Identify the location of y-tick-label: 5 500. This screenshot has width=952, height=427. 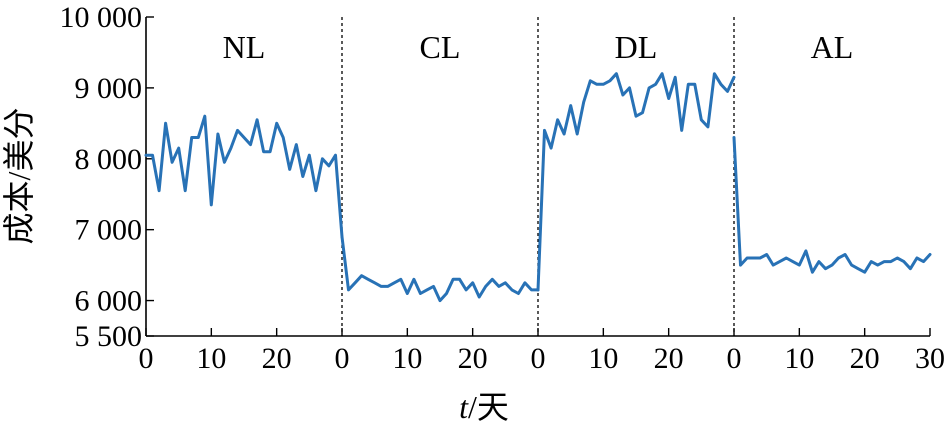
(109, 336).